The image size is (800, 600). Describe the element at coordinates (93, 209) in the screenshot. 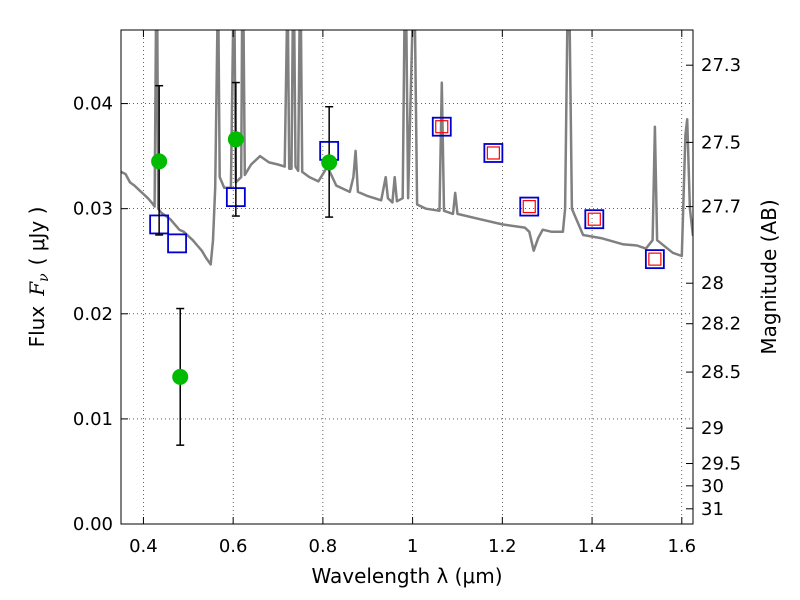

I see `y-tick-label: 0.03` at that location.